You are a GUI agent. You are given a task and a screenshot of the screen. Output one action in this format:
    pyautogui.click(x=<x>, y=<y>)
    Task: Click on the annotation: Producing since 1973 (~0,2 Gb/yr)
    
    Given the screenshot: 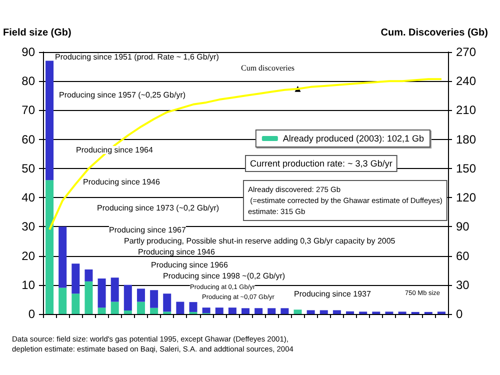 What is the action you would take?
    pyautogui.click(x=158, y=208)
    